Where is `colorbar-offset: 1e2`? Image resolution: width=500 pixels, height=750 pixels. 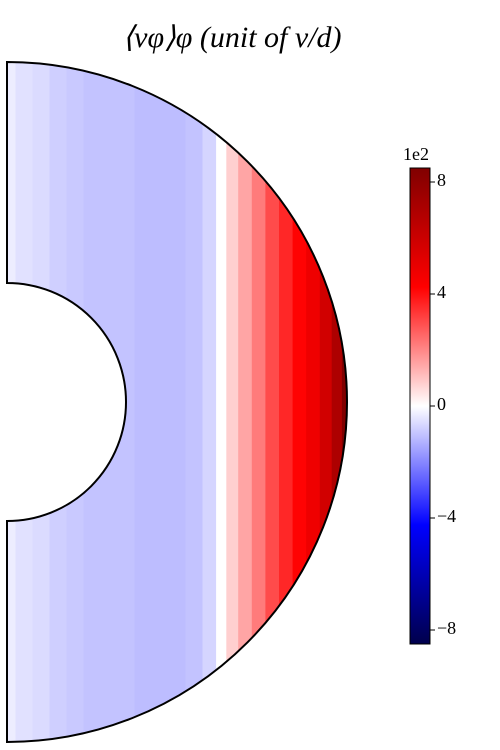 colorbar-offset: 1e2 is located at coordinates (416, 154).